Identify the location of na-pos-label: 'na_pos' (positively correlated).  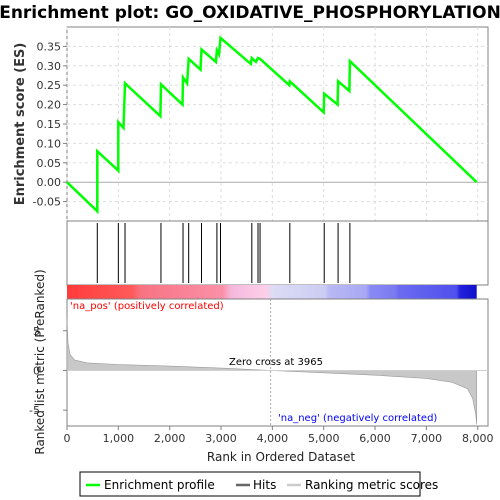
(147, 306).